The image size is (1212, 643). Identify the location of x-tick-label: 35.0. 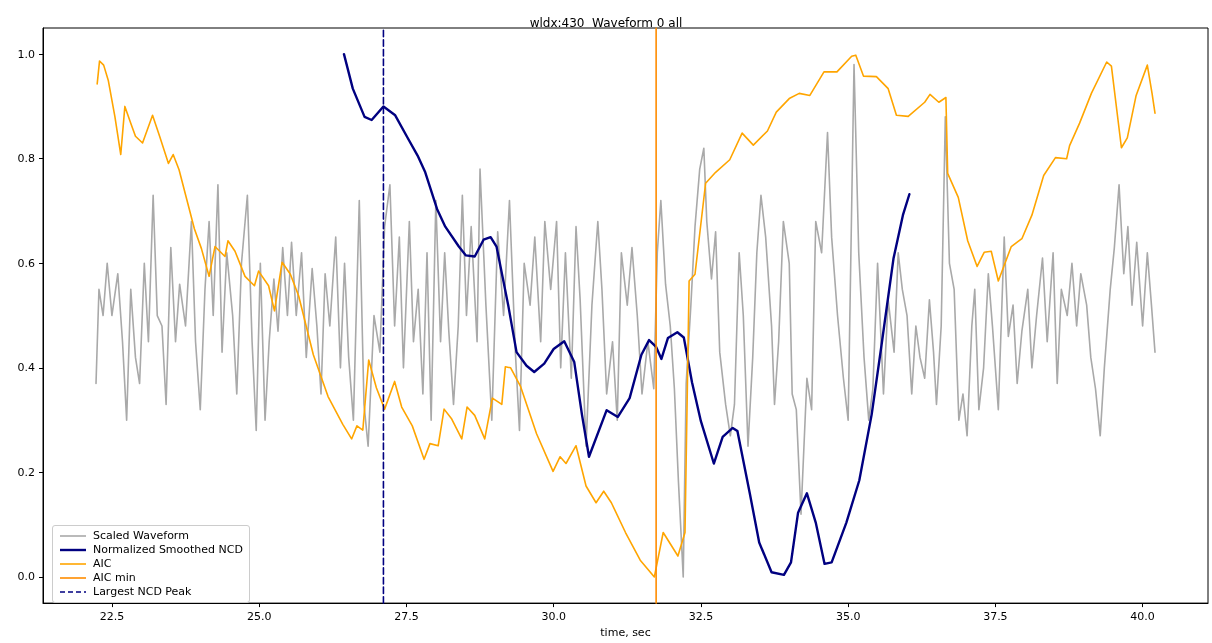
(848, 617).